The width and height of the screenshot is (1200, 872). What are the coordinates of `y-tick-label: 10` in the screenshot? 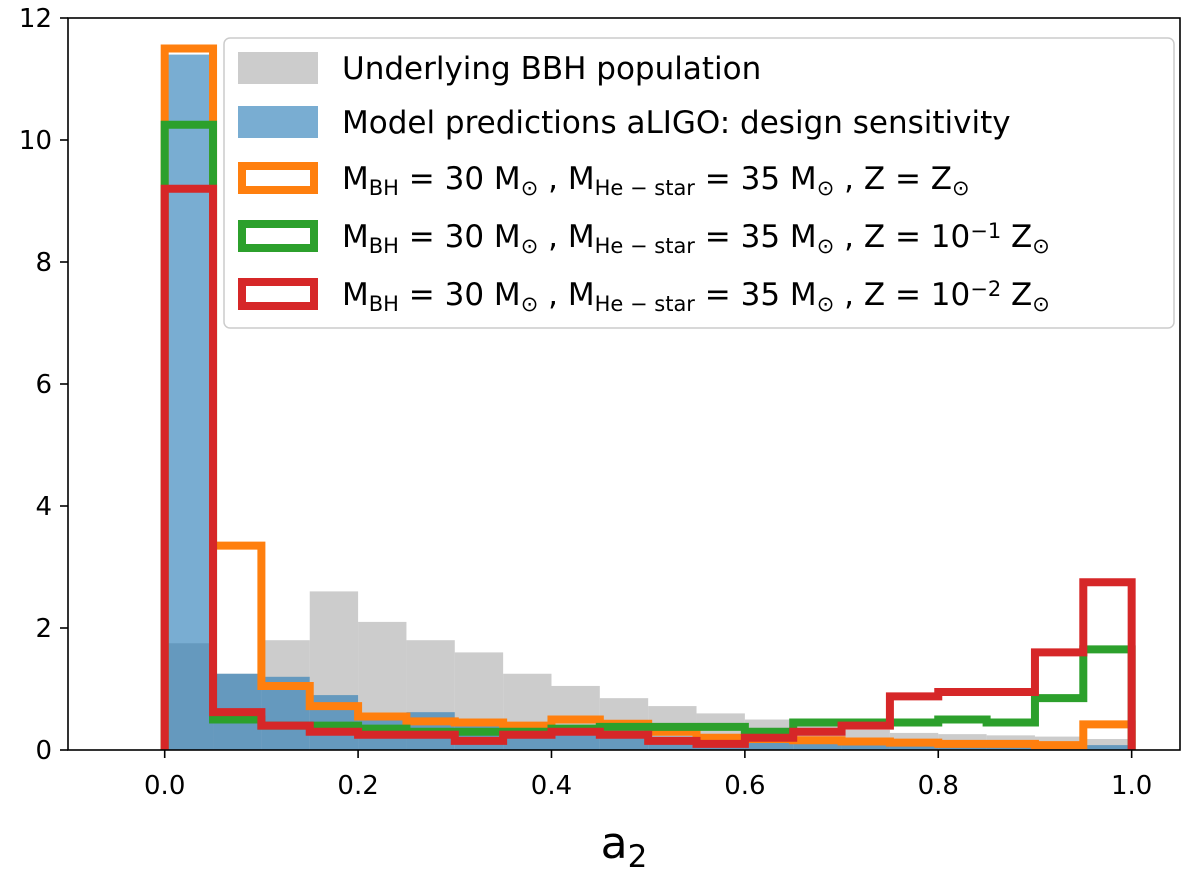 It's located at (35, 141).